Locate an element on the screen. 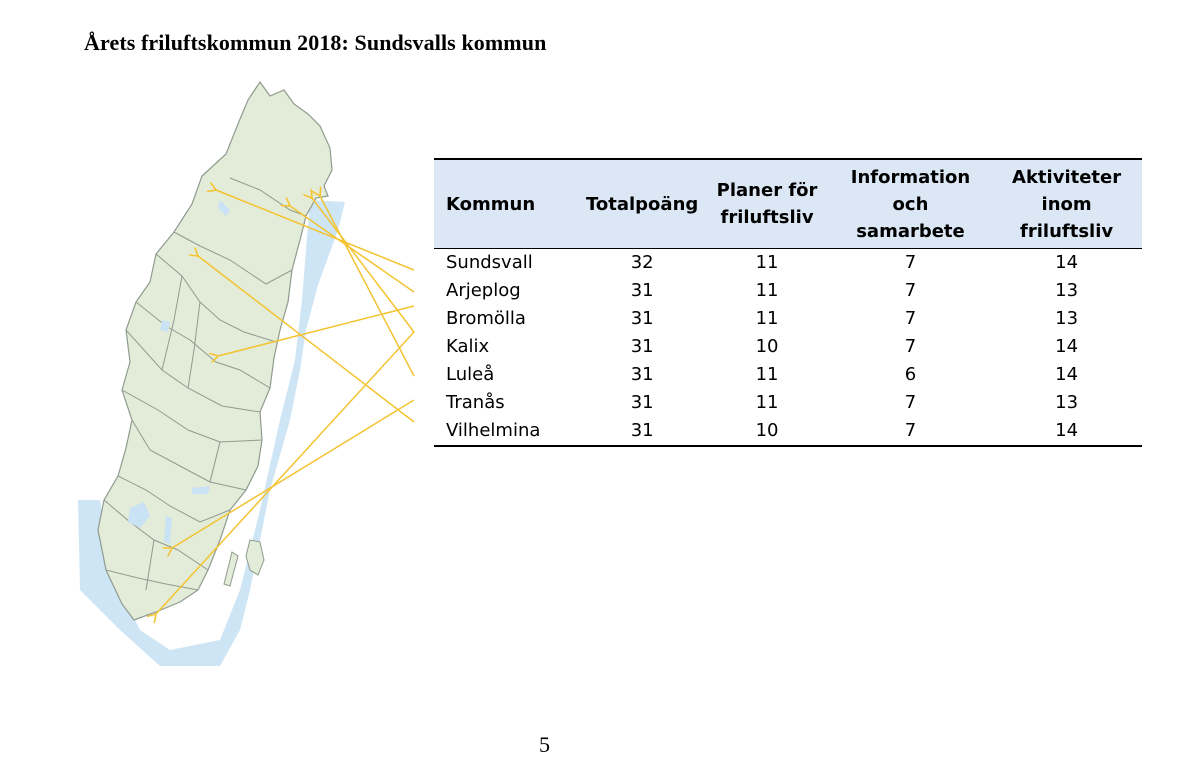 Image resolution: width=1186 pixels, height=773 pixels. county-borders is located at coordinates (205, 384).